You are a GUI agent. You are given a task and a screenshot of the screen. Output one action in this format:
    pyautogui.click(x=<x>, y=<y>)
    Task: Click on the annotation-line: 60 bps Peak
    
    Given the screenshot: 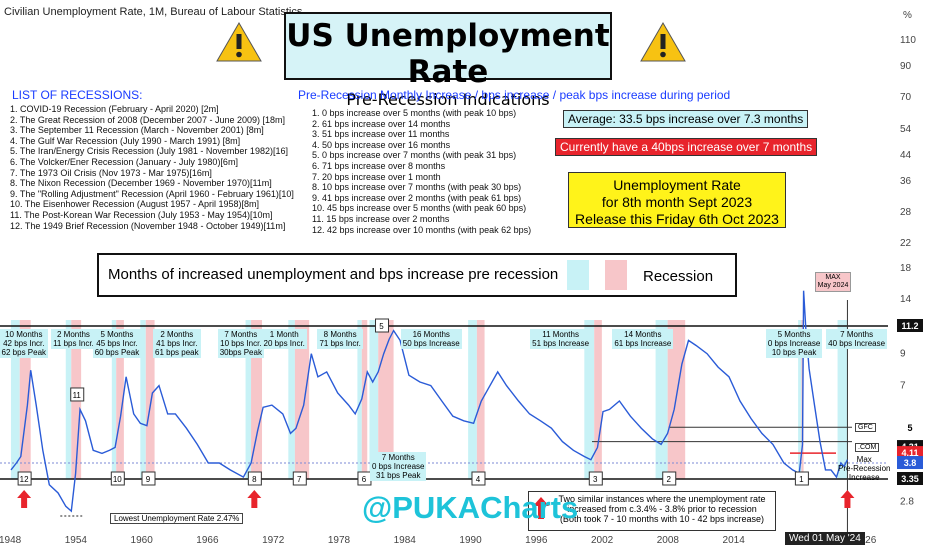 What is the action you would take?
    pyautogui.click(x=117, y=352)
    